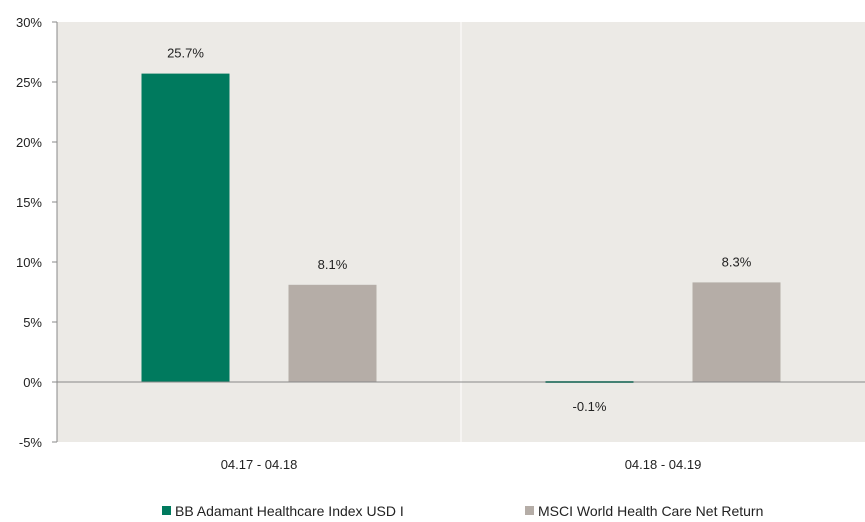  I want to click on data-label: 25.7%, so click(185, 53).